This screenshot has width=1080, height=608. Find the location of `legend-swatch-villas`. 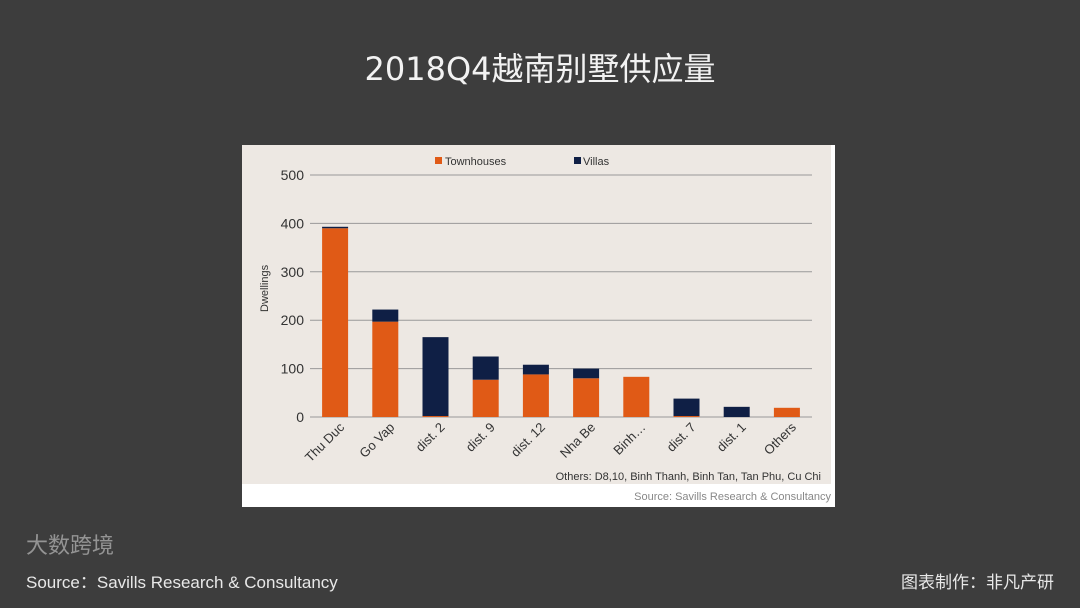

legend-swatch-villas is located at coordinates (577, 160).